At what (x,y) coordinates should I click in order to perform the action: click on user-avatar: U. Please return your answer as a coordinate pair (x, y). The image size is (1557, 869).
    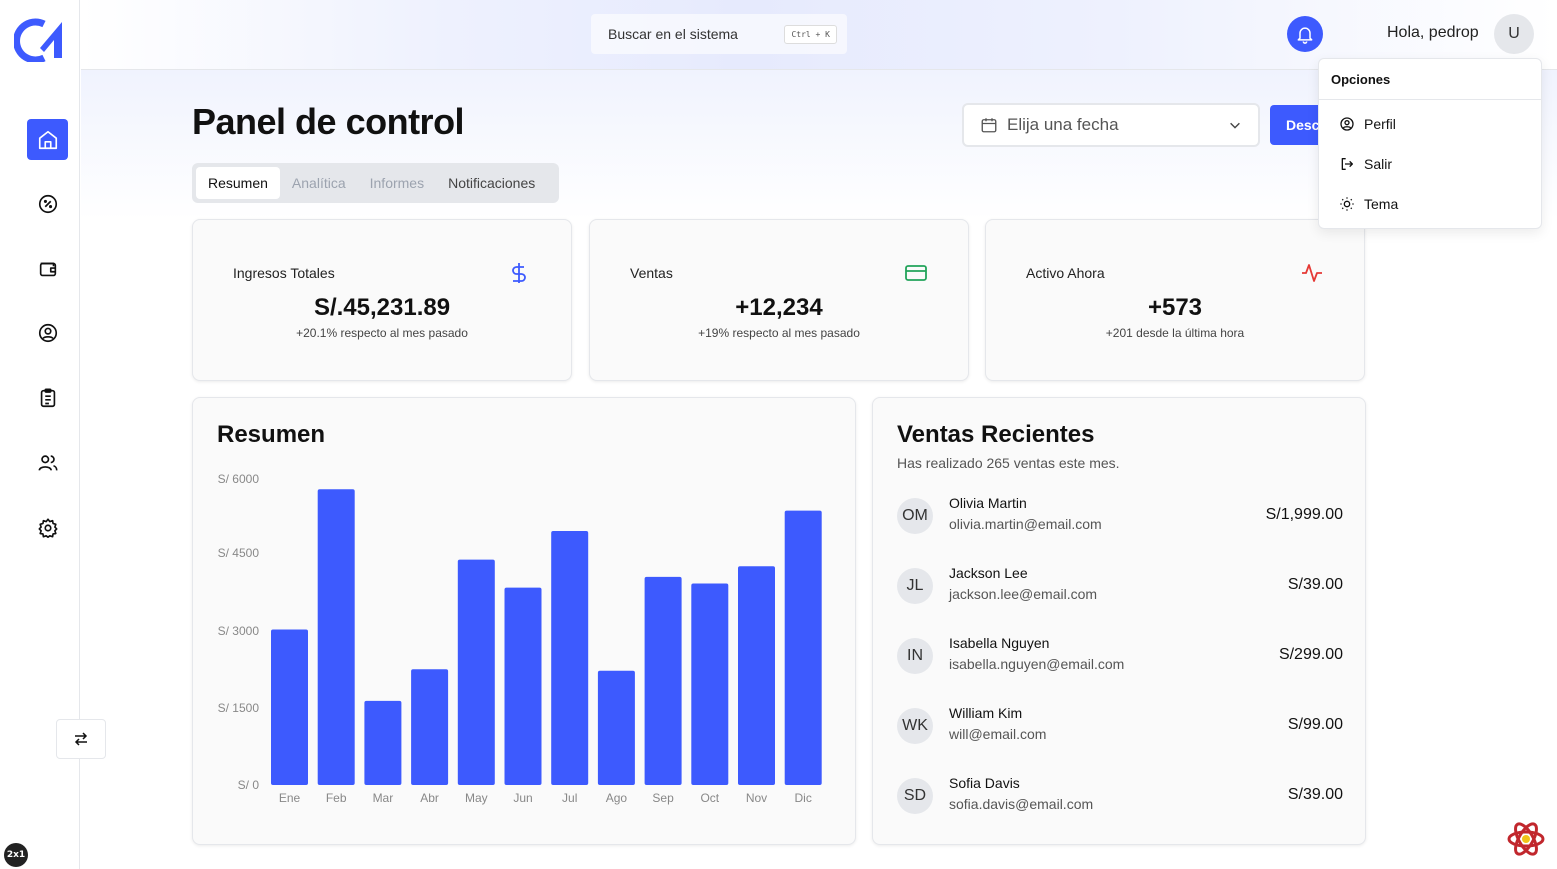
    Looking at the image, I should click on (1514, 34).